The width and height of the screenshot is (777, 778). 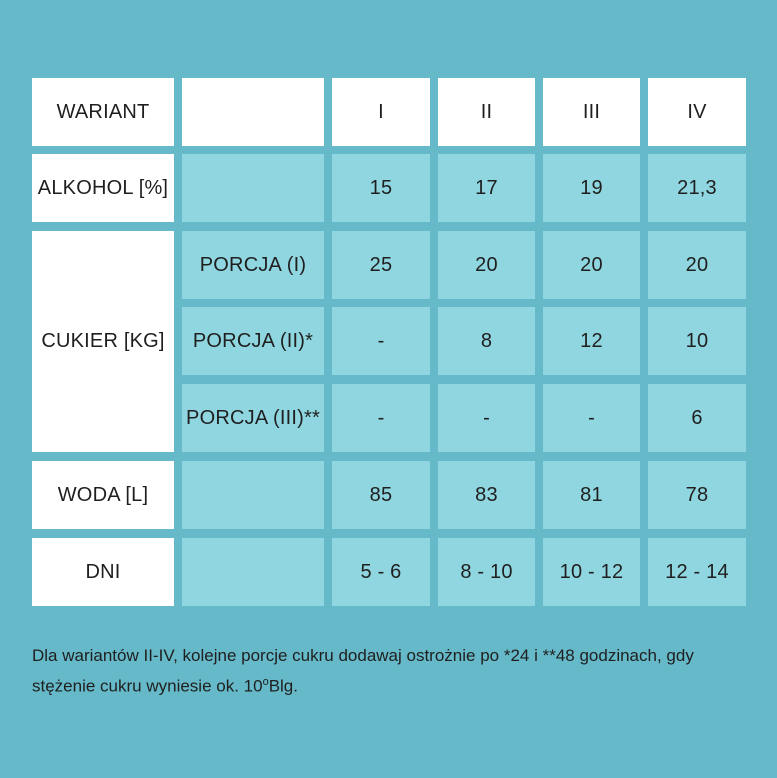 I want to click on porcja-2-value-4: 10, so click(x=697, y=341).